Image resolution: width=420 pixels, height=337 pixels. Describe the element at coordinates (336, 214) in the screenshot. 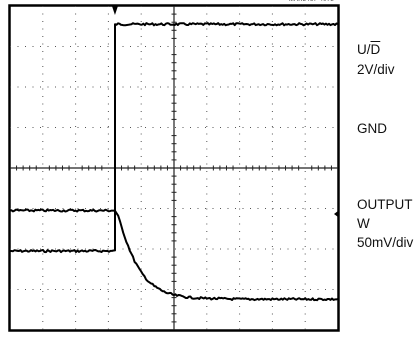

I see `level-marker` at that location.